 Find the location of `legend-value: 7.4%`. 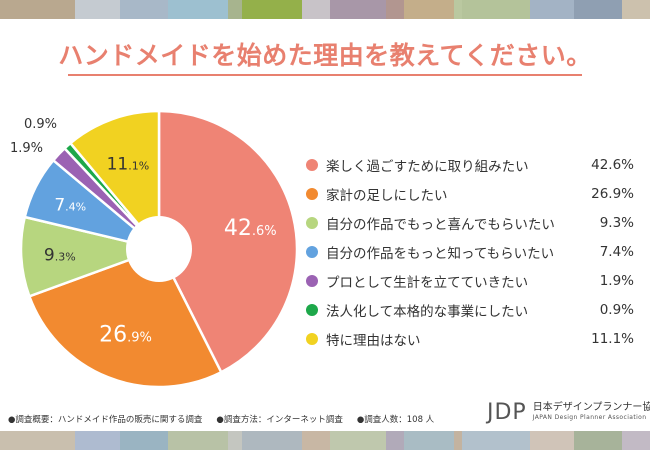

legend-value: 7.4% is located at coordinates (616, 251).